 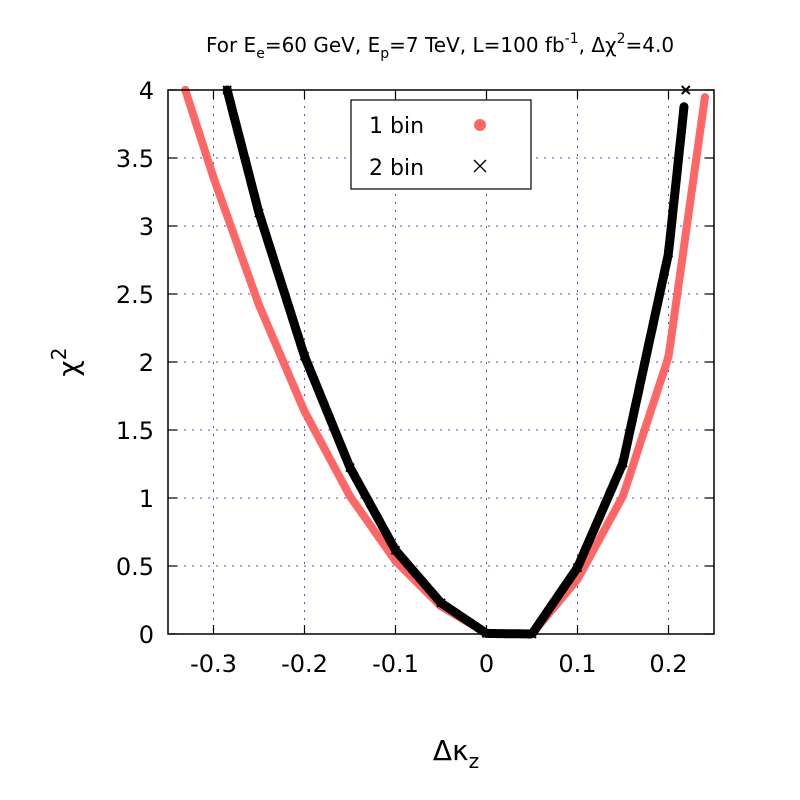 I want to click on y-tick-label: 0.5, so click(x=135, y=567).